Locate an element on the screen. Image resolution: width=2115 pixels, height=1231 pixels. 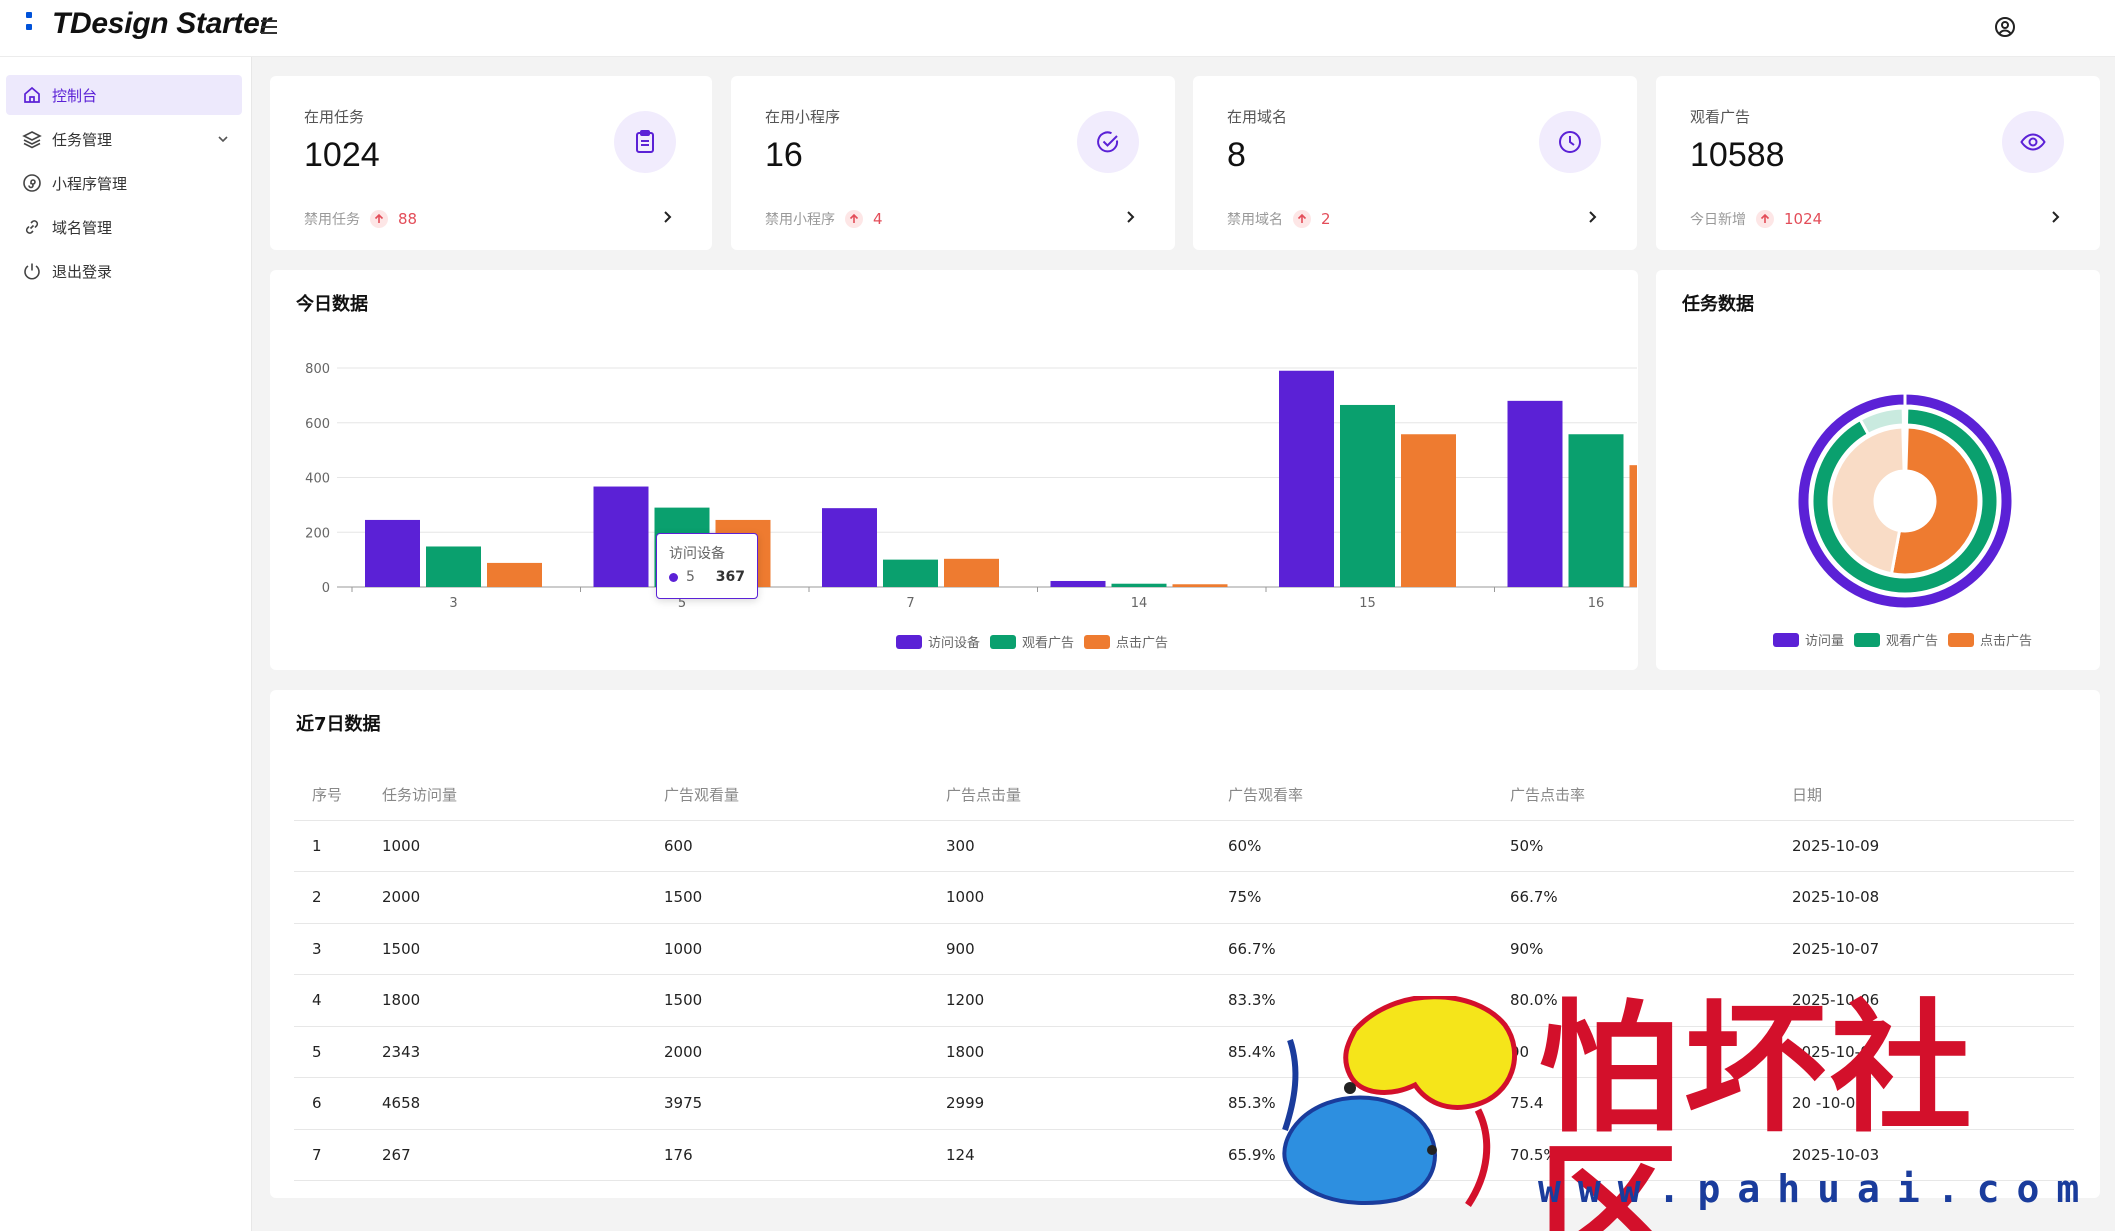
stat-value: 10588 is located at coordinates (1737, 155).